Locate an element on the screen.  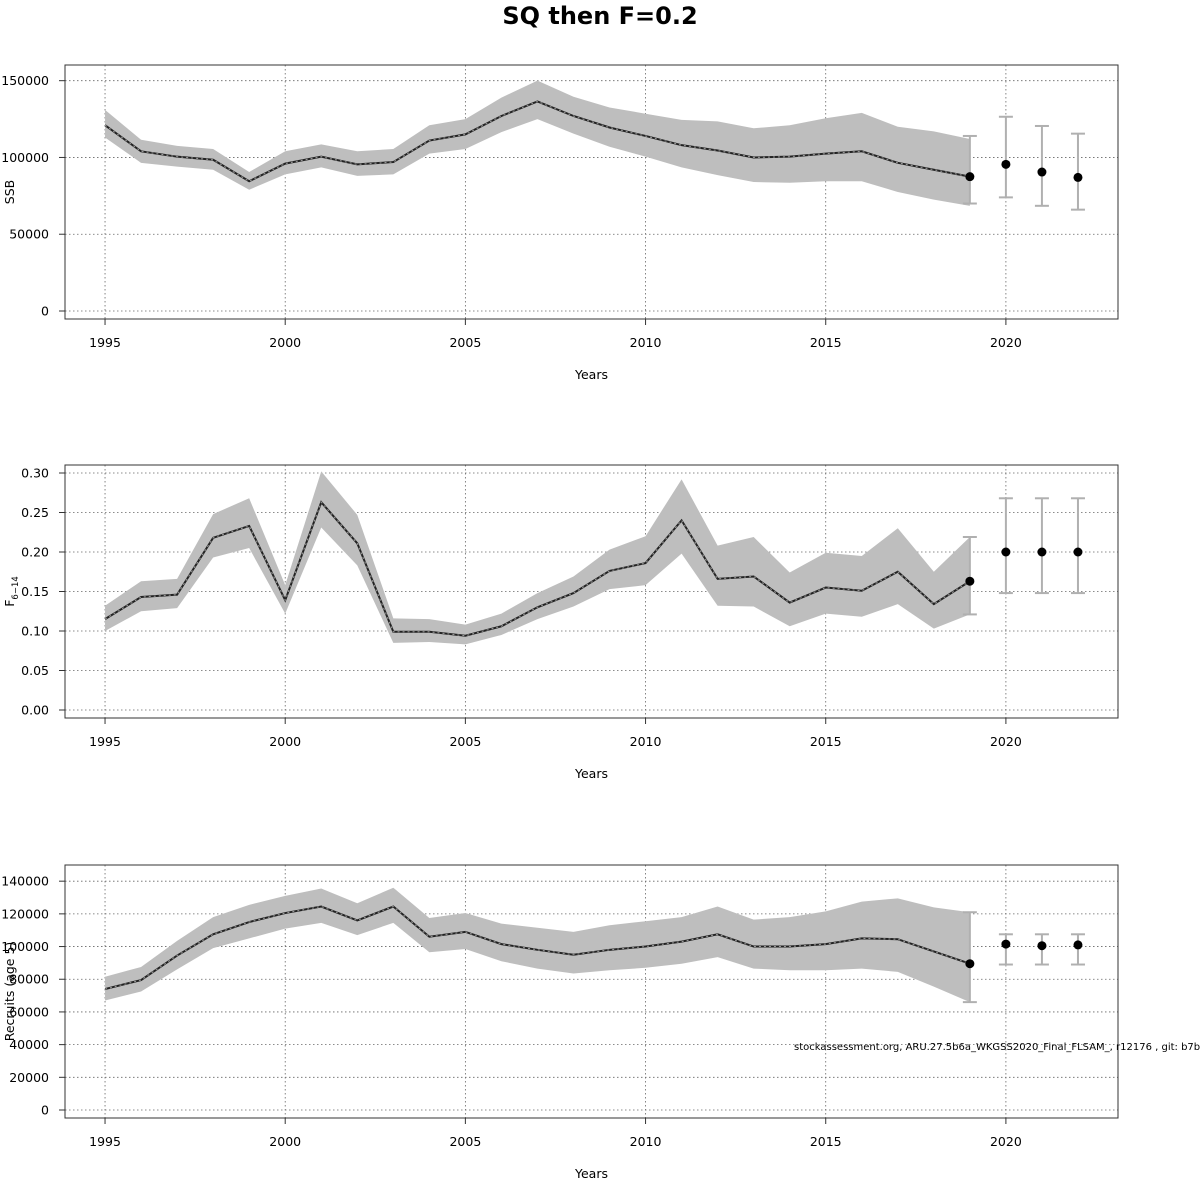
y-tick-label: 140000 is located at coordinates (25, 881).